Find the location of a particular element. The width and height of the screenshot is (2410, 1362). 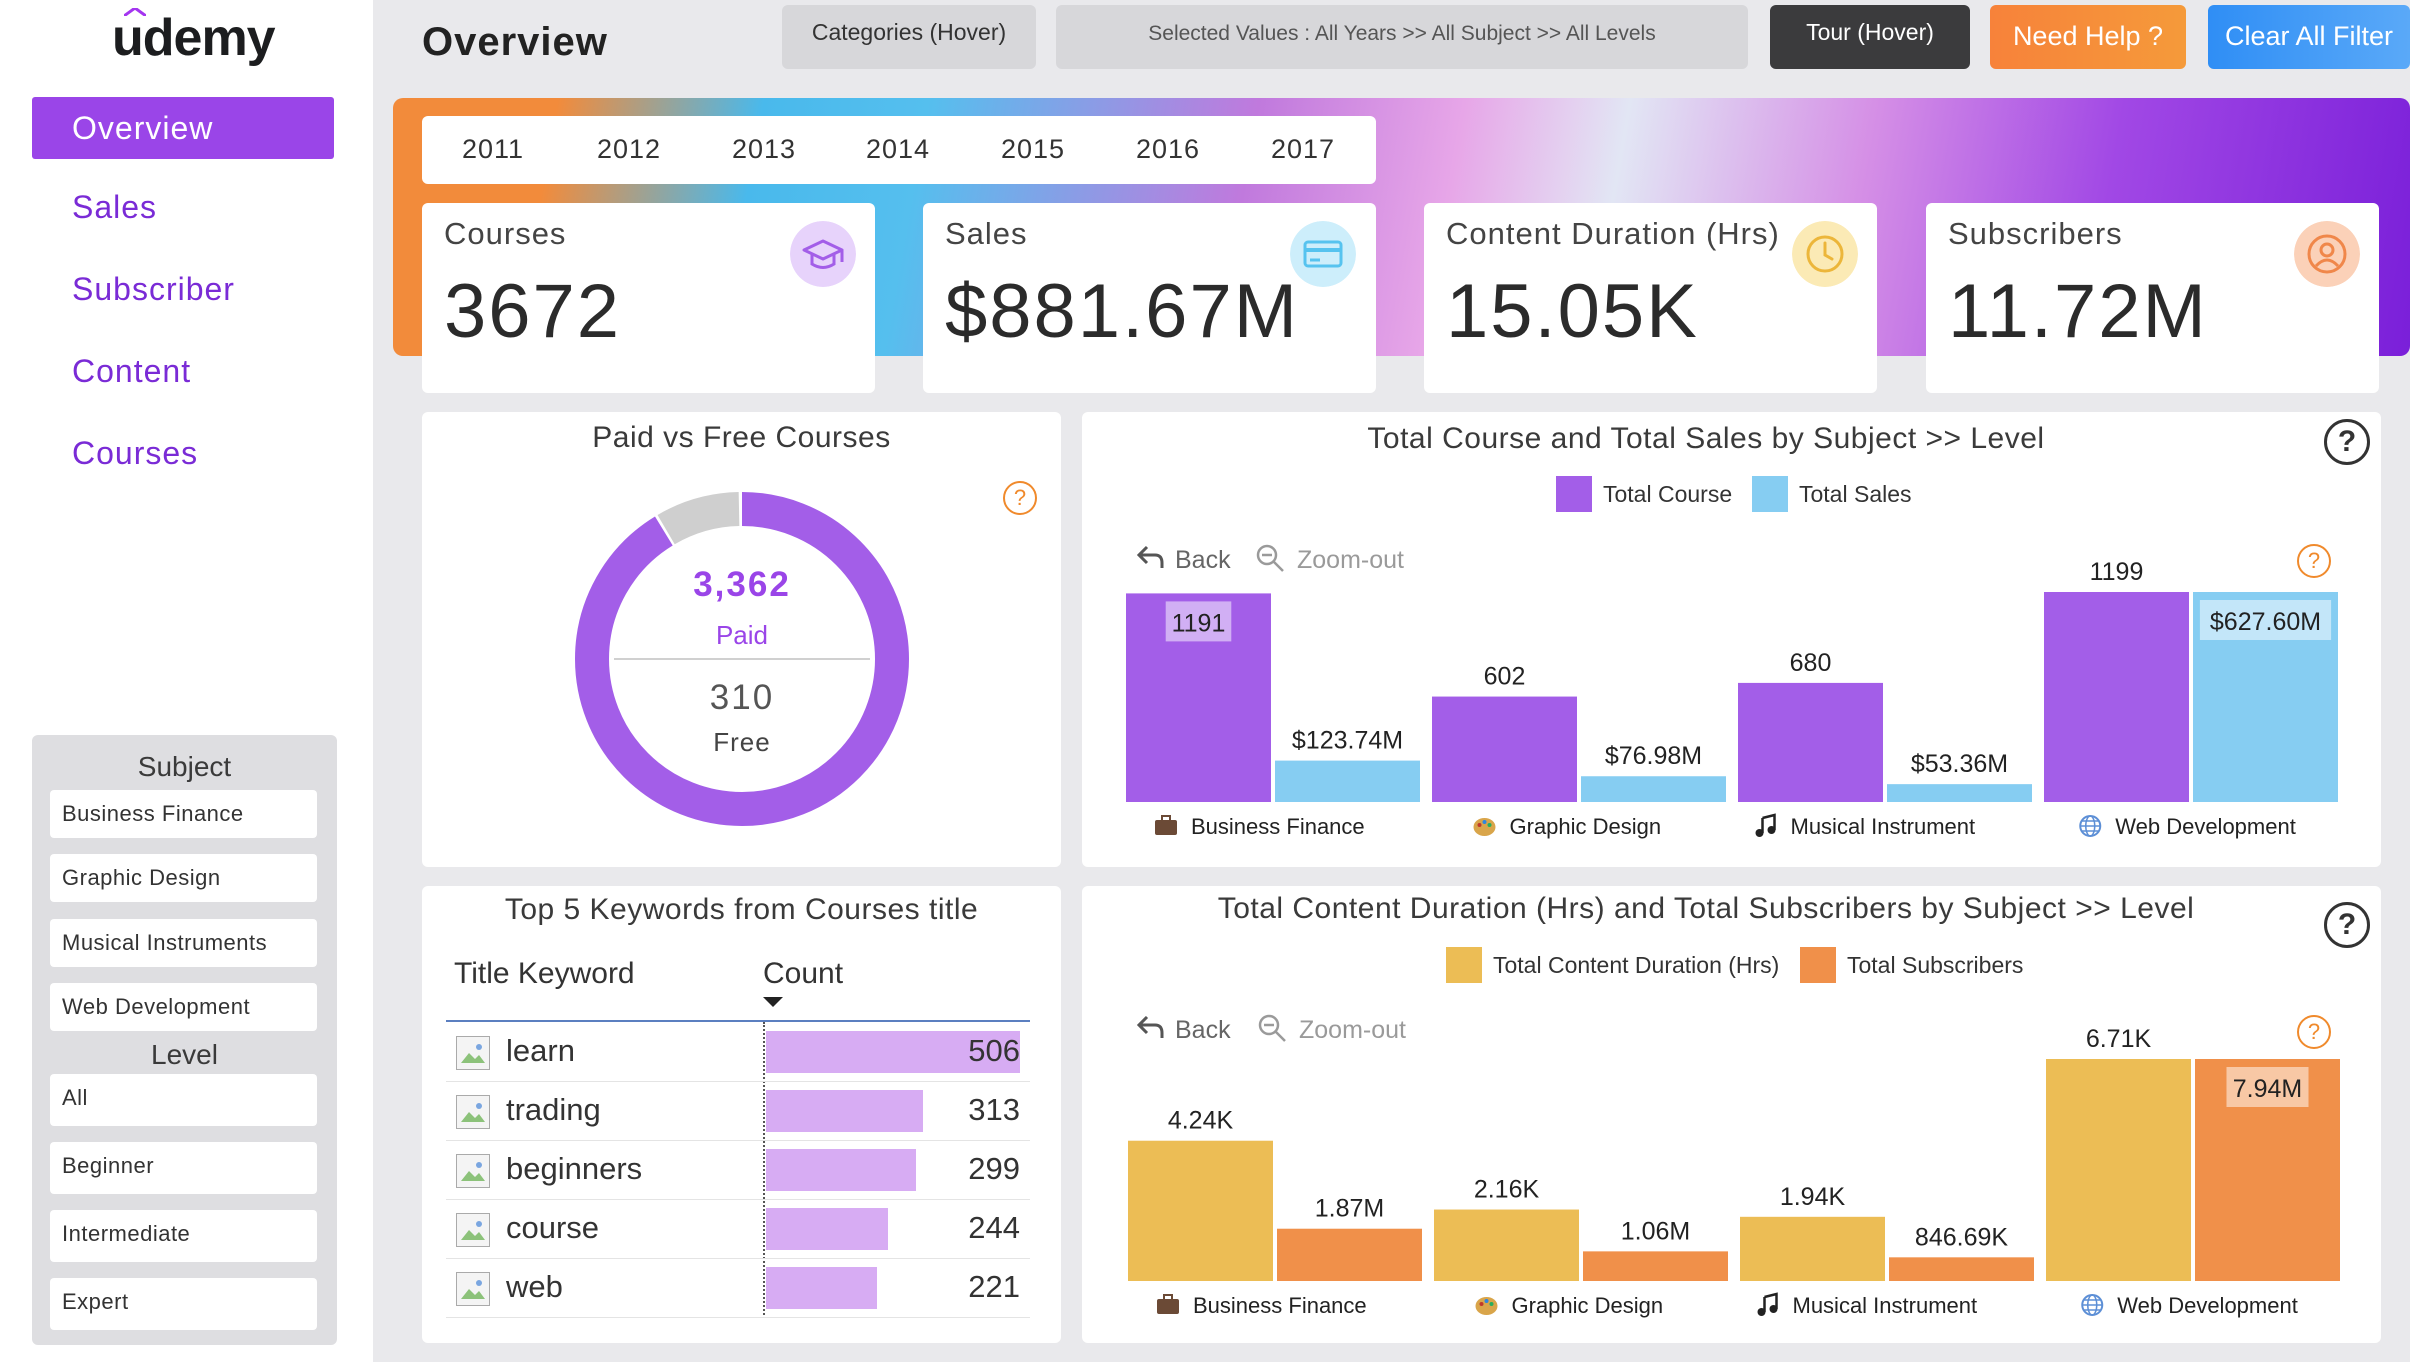

credit-card-icon is located at coordinates (1323, 254).